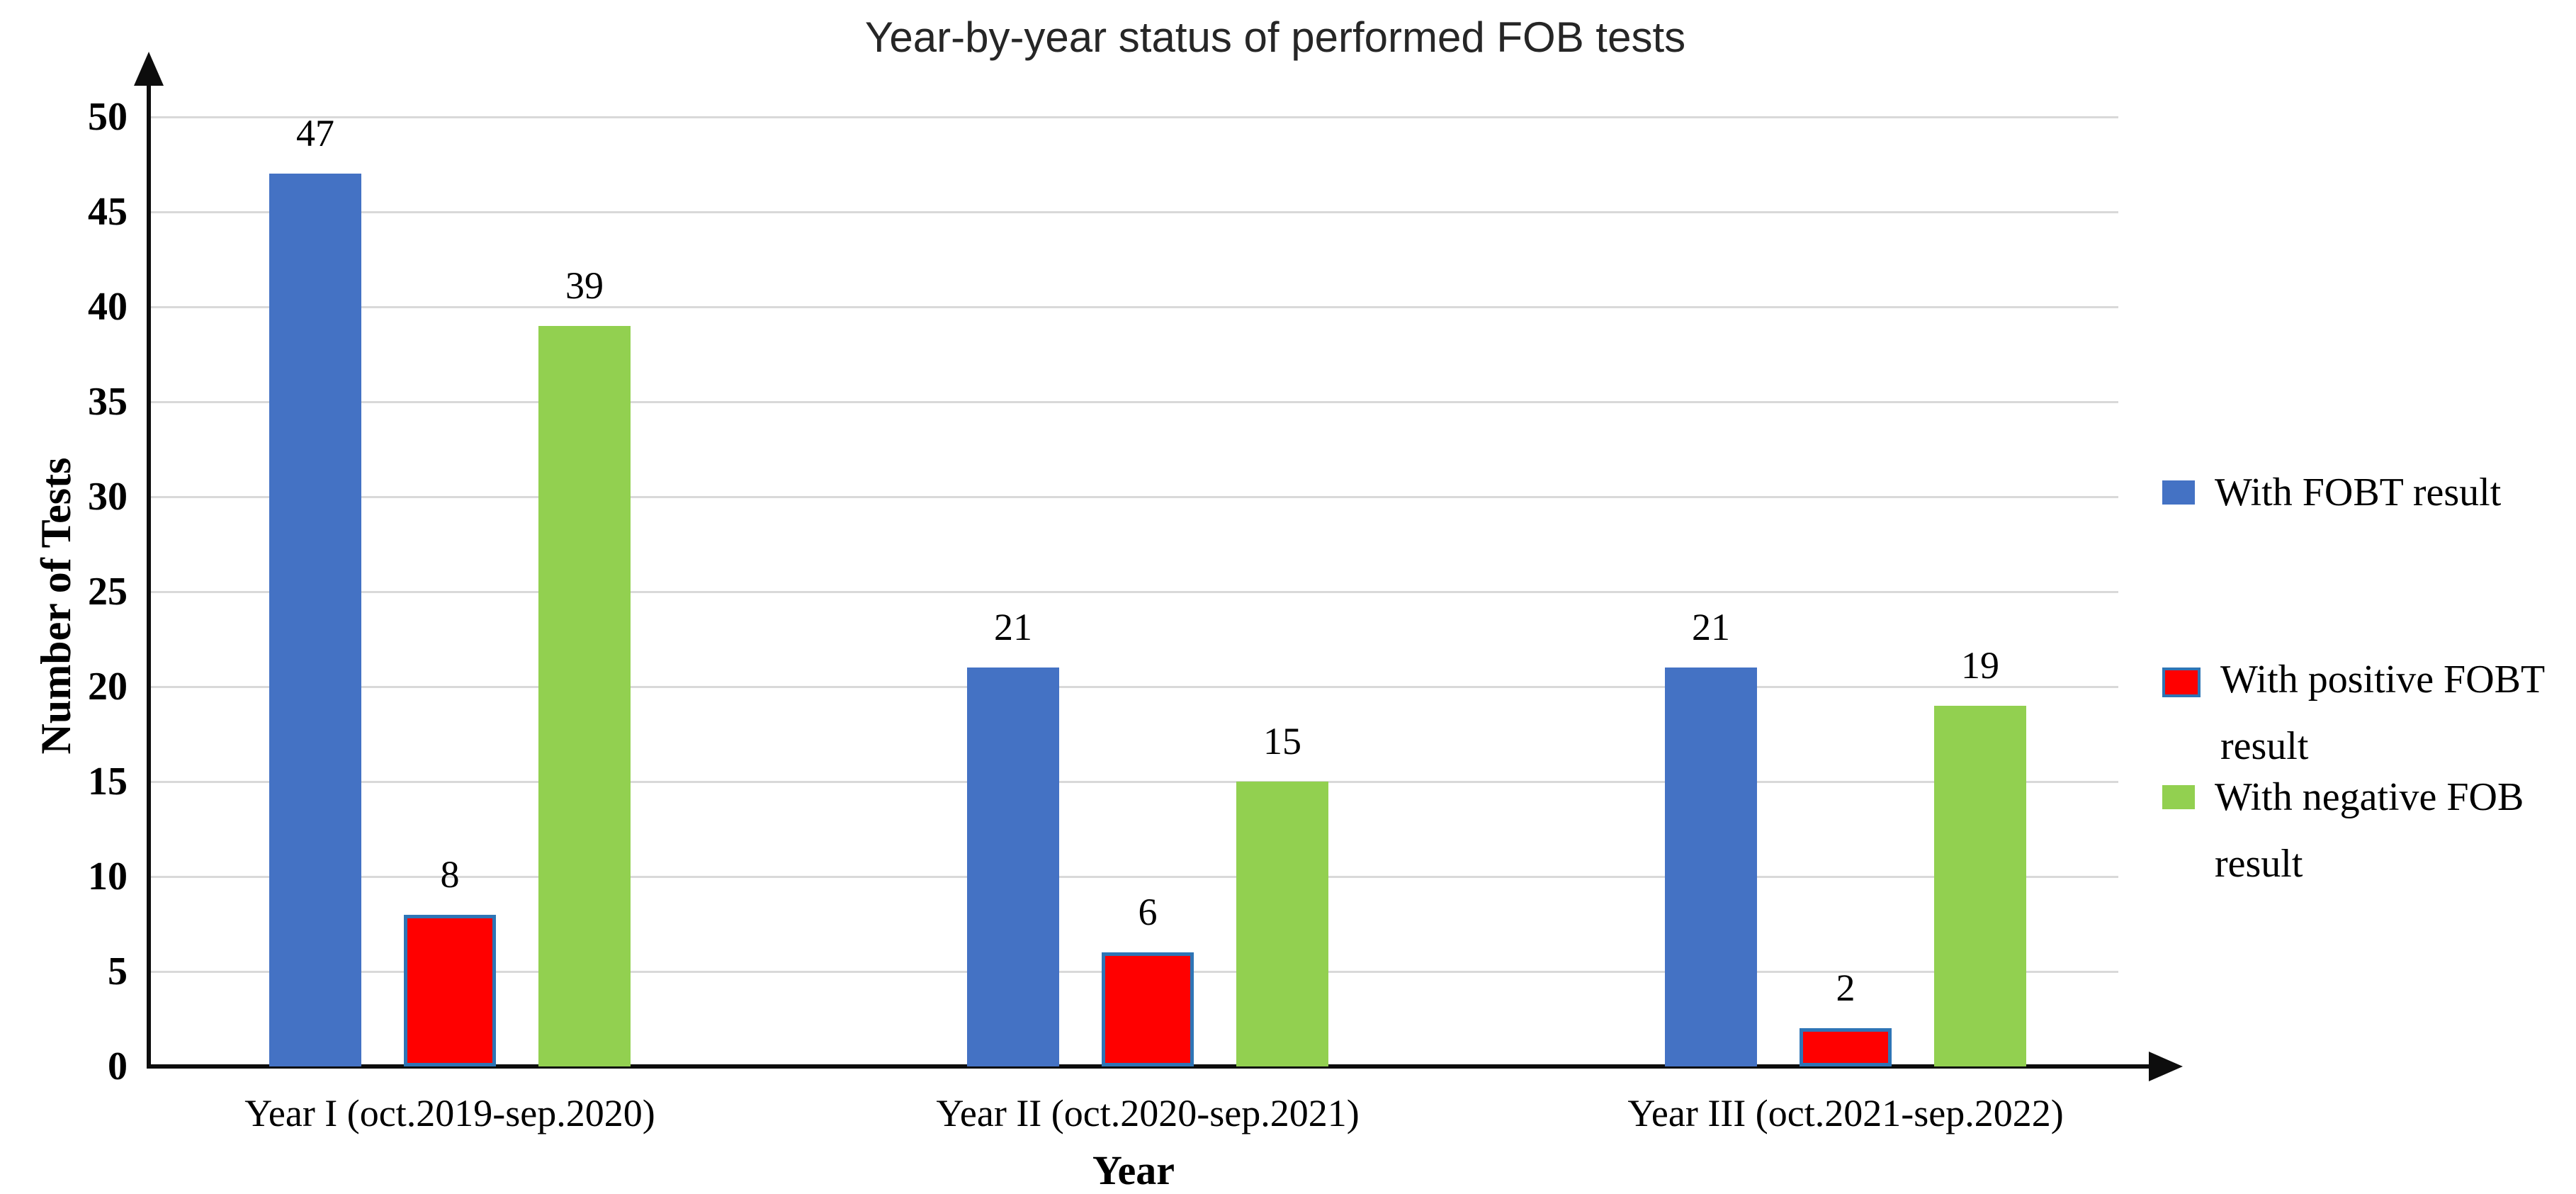 This screenshot has width=2576, height=1194. I want to click on y-tick-label: 10, so click(108, 877).